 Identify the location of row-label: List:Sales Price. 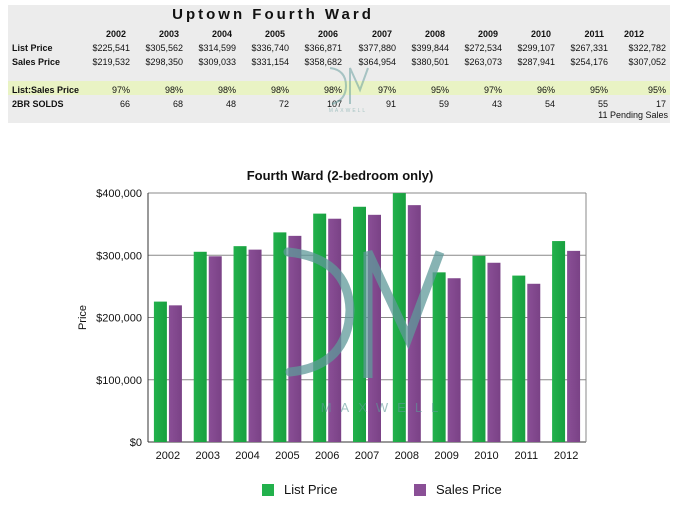
(46, 90).